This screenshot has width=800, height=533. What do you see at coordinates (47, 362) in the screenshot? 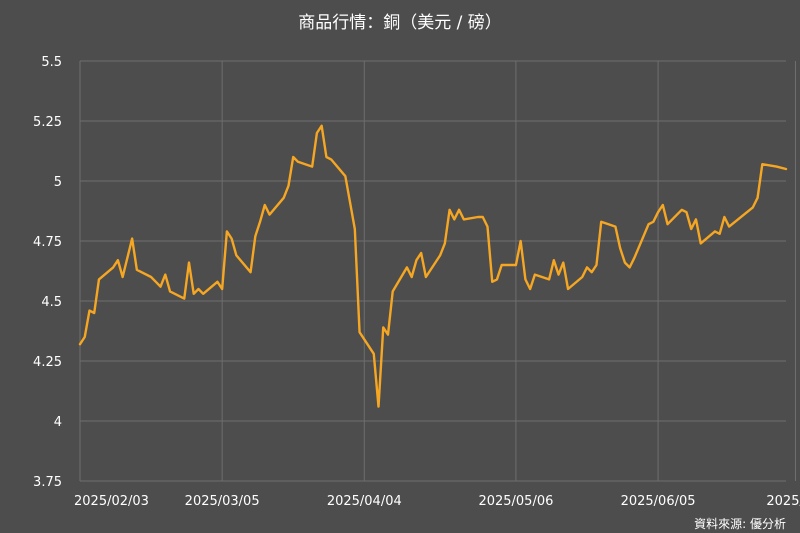
I see `y-tick-label: 4.25` at bounding box center [47, 362].